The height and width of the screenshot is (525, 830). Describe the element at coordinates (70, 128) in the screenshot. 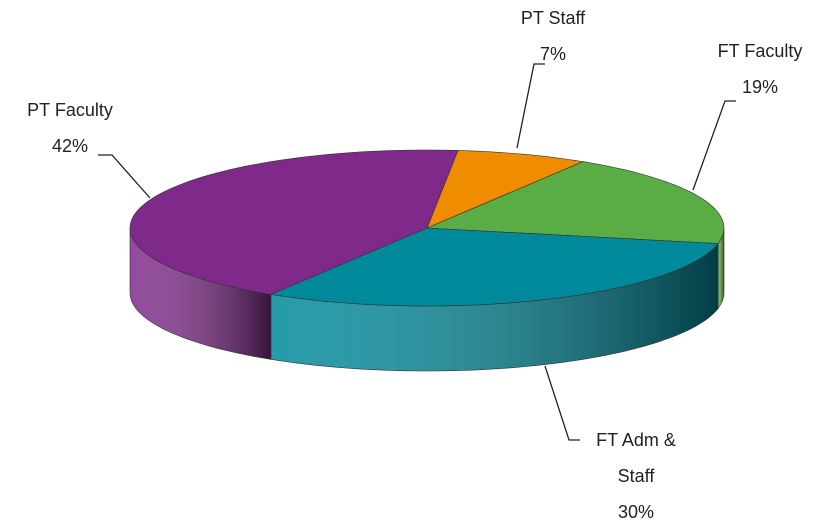

I see `slice-label: PT Faculty 42%` at that location.